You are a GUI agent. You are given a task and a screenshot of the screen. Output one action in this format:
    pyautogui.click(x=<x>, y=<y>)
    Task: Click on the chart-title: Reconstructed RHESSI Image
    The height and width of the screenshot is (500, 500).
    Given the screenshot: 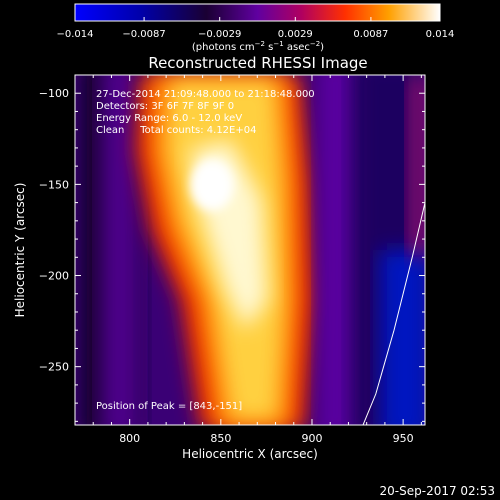 What is the action you would take?
    pyautogui.click(x=257, y=63)
    